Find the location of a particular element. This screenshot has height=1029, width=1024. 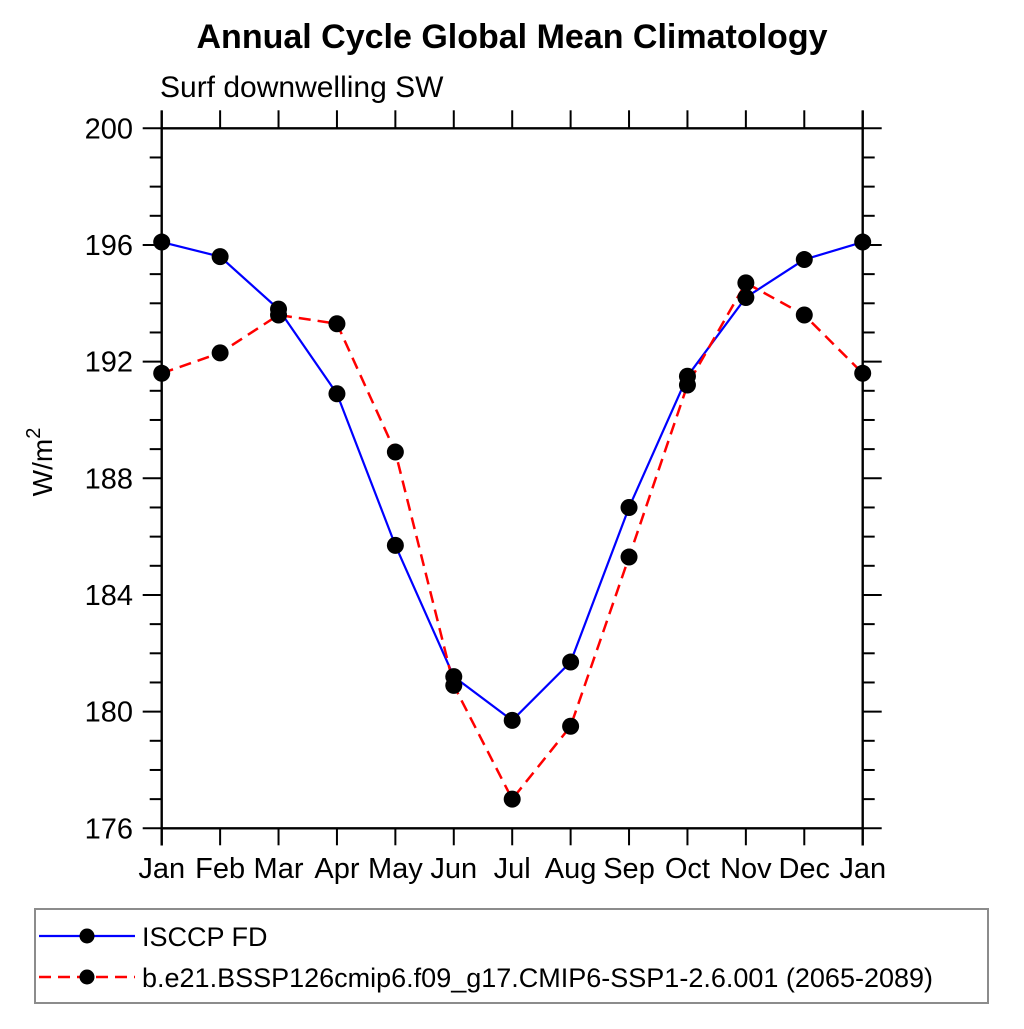

y-tick-label: 196 is located at coordinates (109, 246).